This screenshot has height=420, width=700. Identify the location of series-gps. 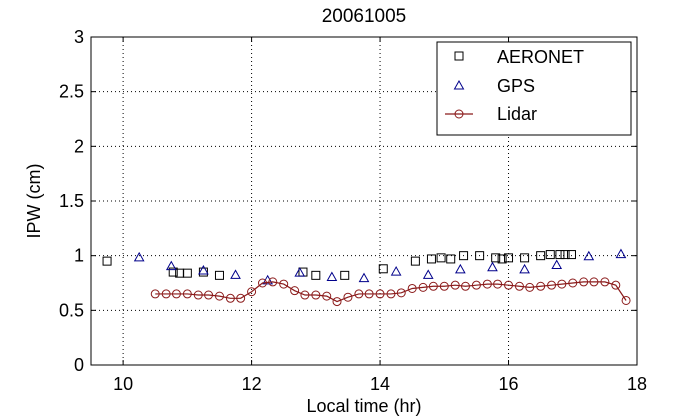
(380, 266).